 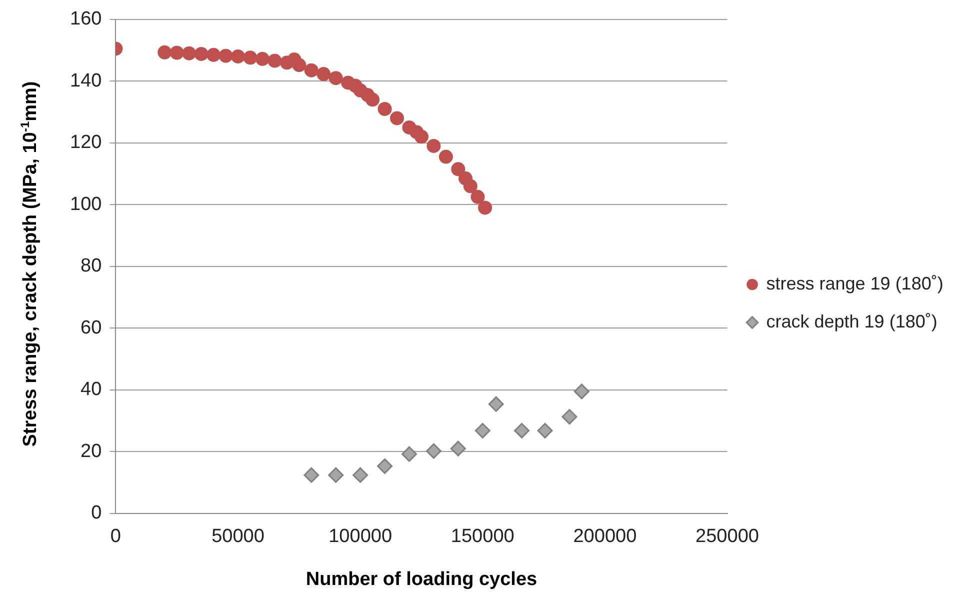 What do you see at coordinates (855, 283) in the screenshot?
I see `legend-label: stress range 19 (180˚)` at bounding box center [855, 283].